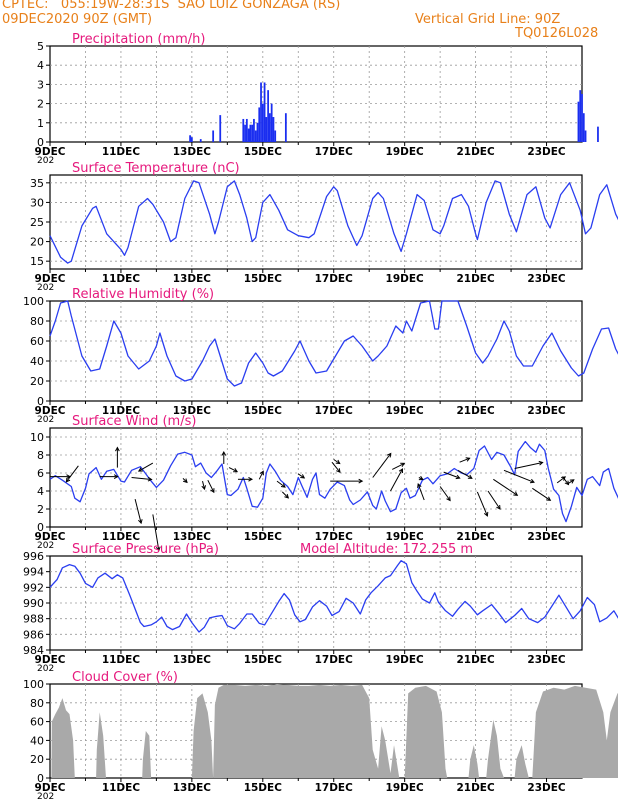 This screenshot has height=800, width=618. I want to click on y-tick-label: 25, so click(37, 222).